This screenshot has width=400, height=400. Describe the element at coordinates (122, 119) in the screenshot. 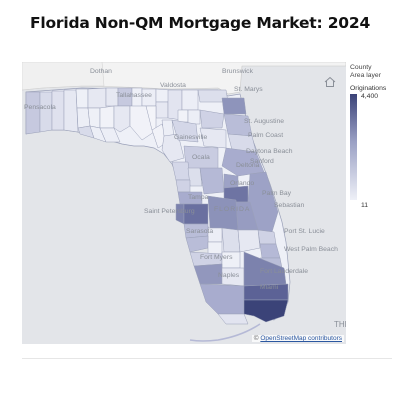

I see `county-wakulla` at that location.